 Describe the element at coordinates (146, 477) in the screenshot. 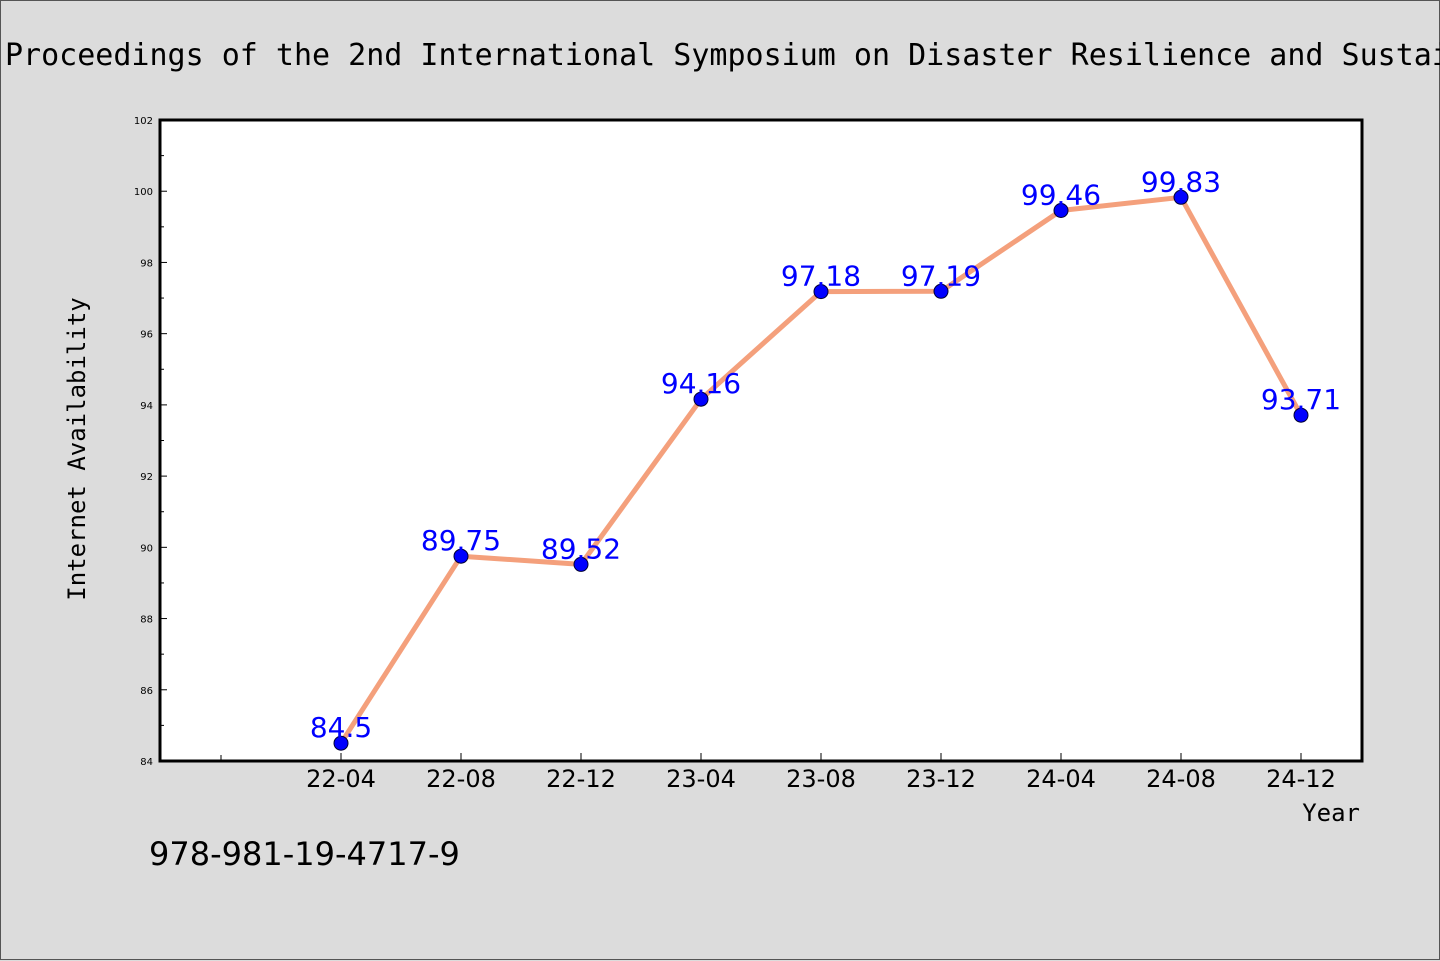

I see `y-tick-label: 92` at that location.